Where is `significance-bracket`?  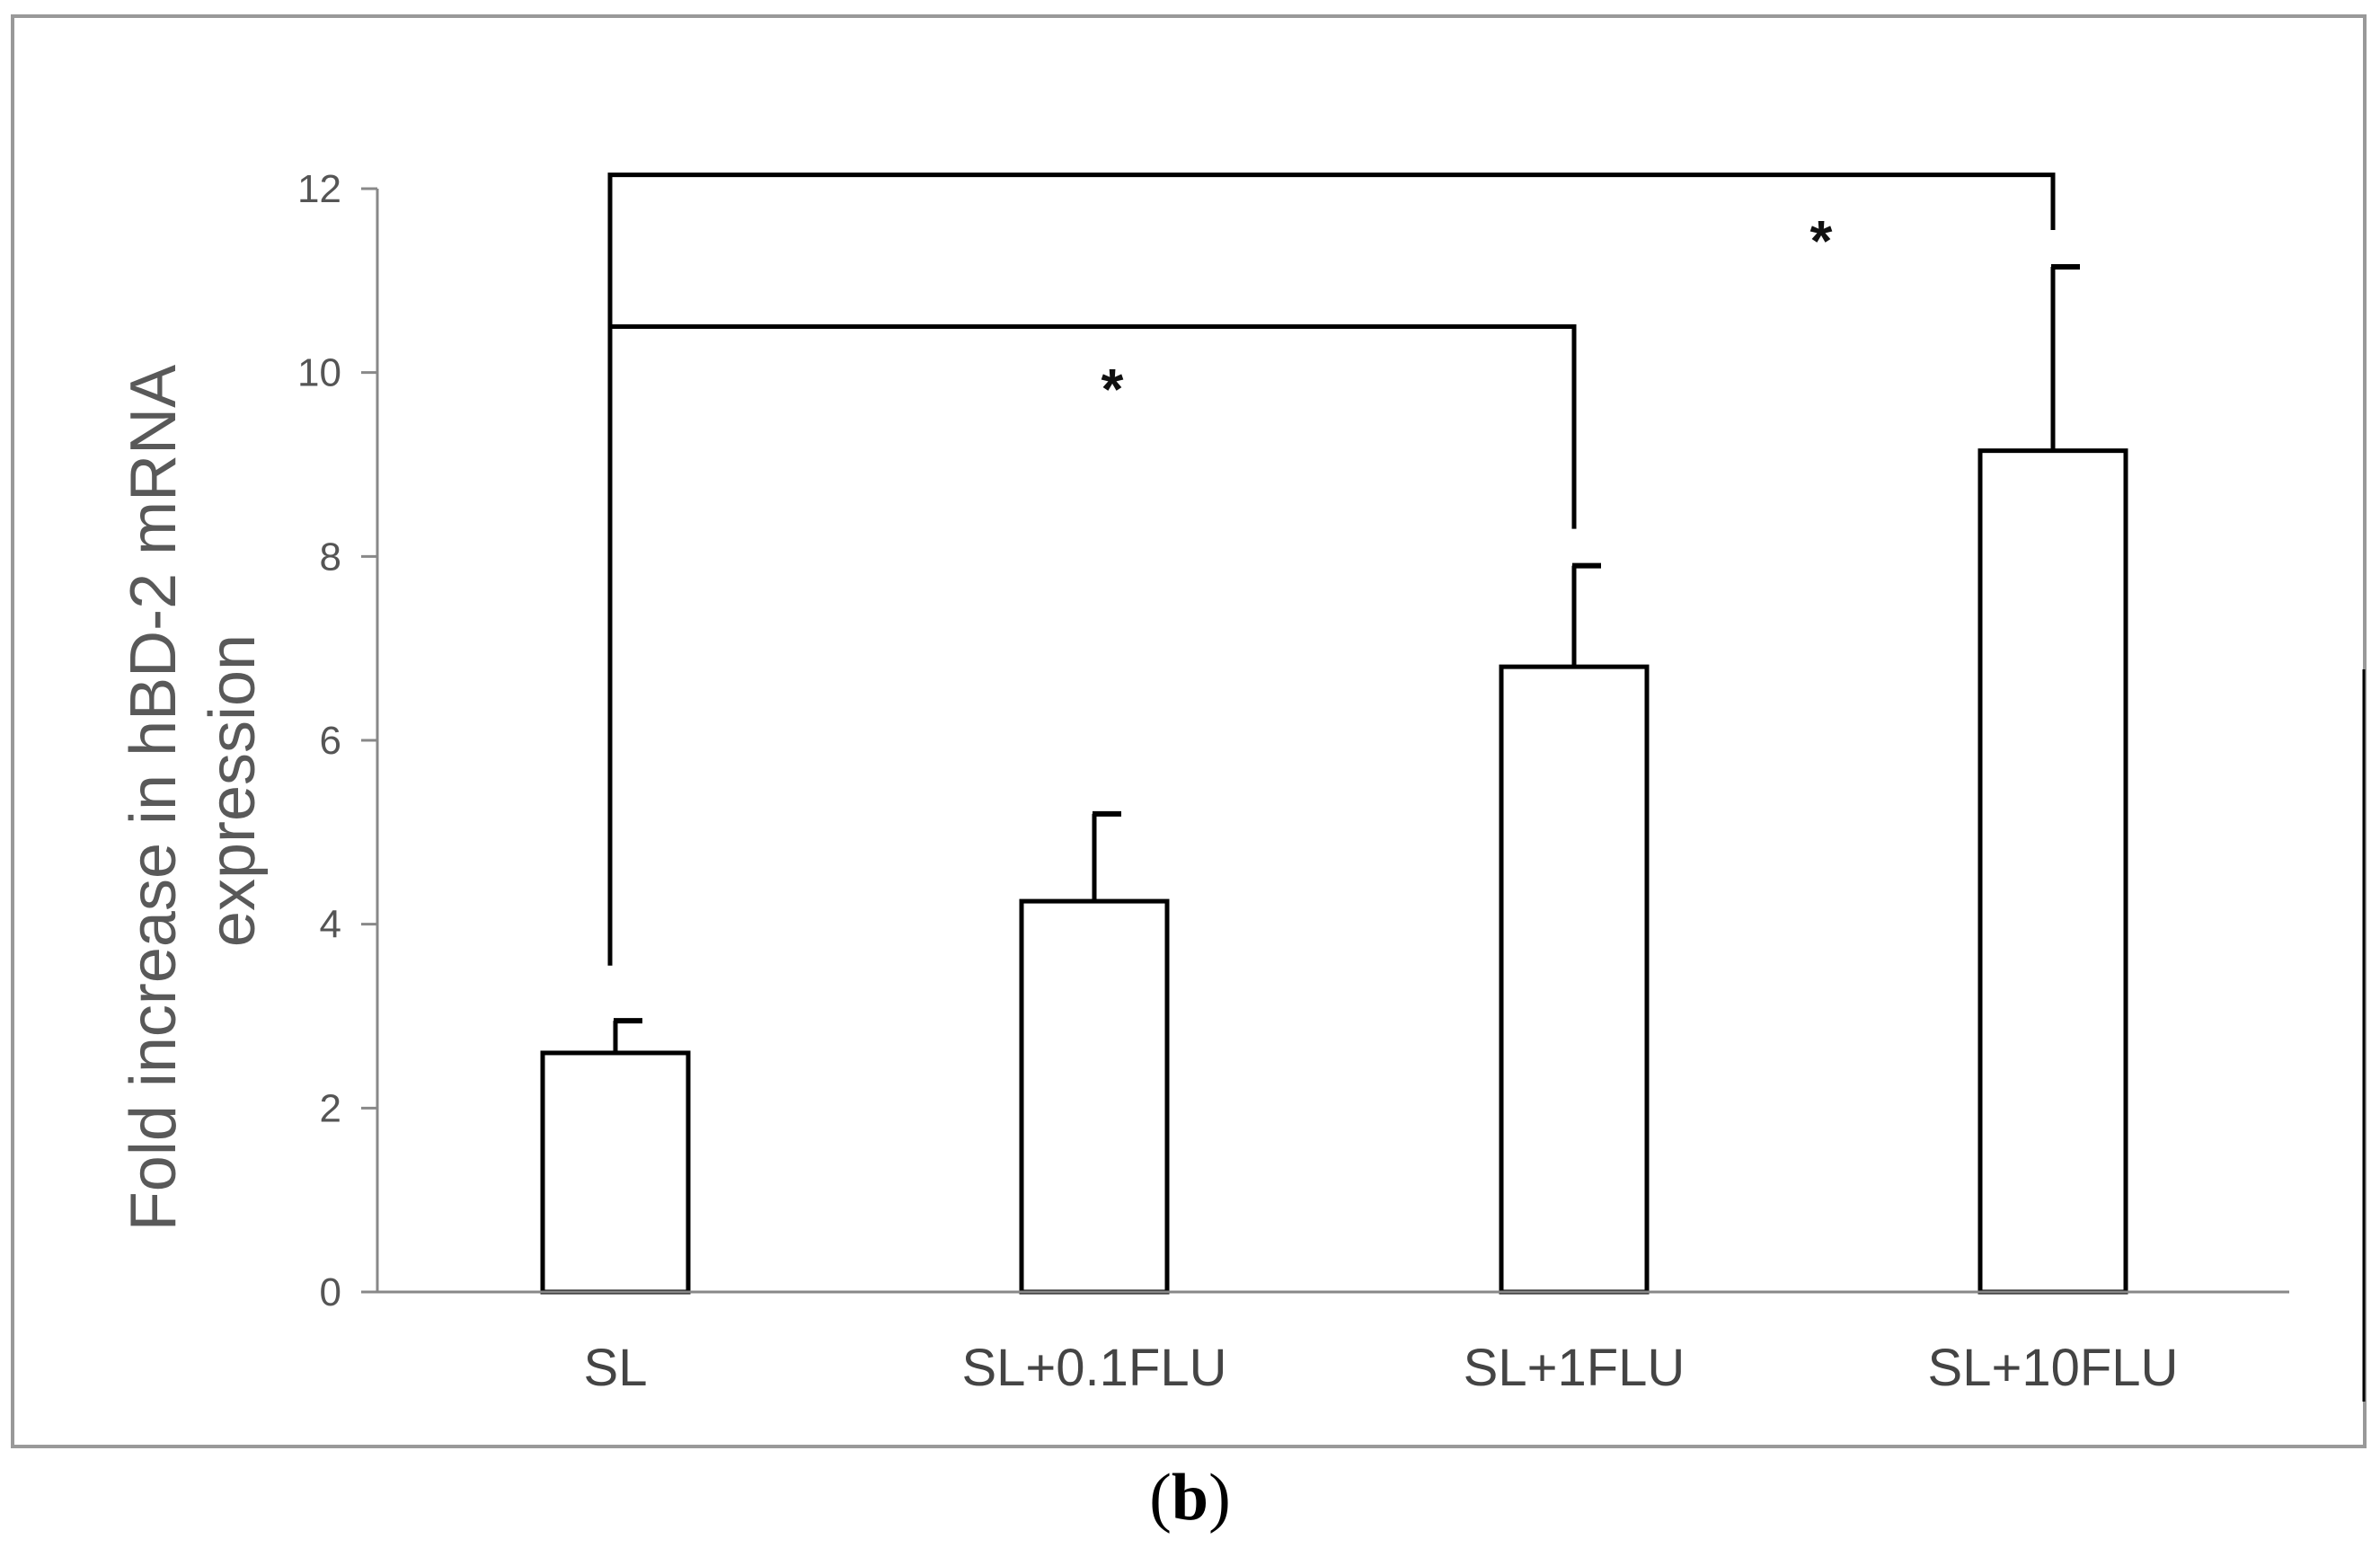
significance-bracket is located at coordinates (1332, 250).